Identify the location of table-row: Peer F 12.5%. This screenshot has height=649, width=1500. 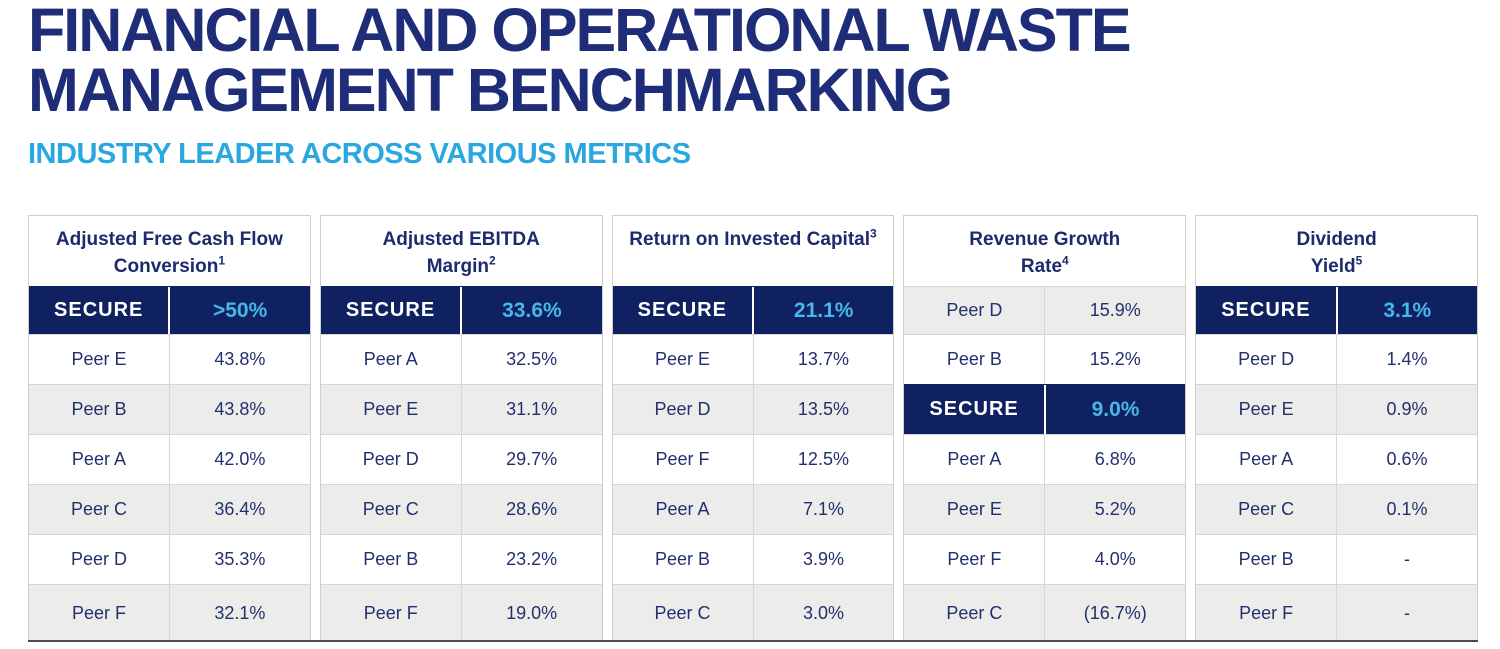
(753, 459).